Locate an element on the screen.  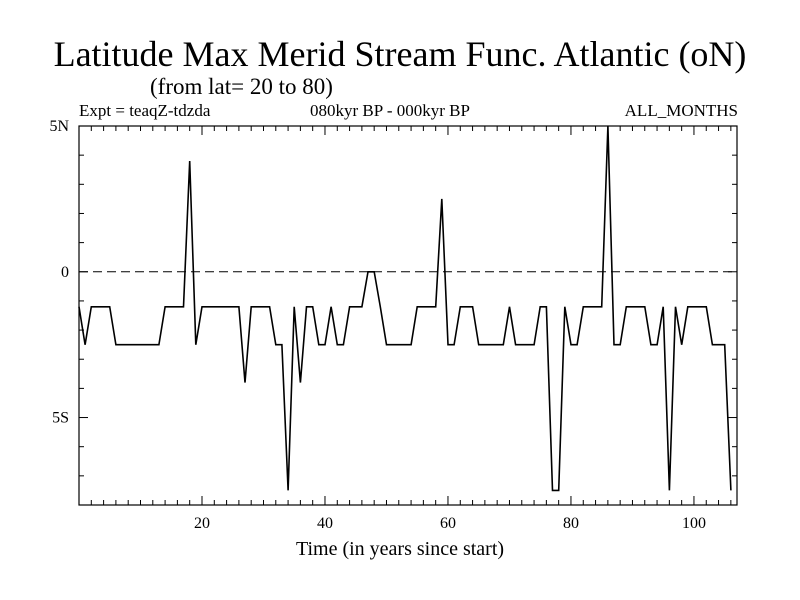
y-tick-label: 0 is located at coordinates (65, 272).